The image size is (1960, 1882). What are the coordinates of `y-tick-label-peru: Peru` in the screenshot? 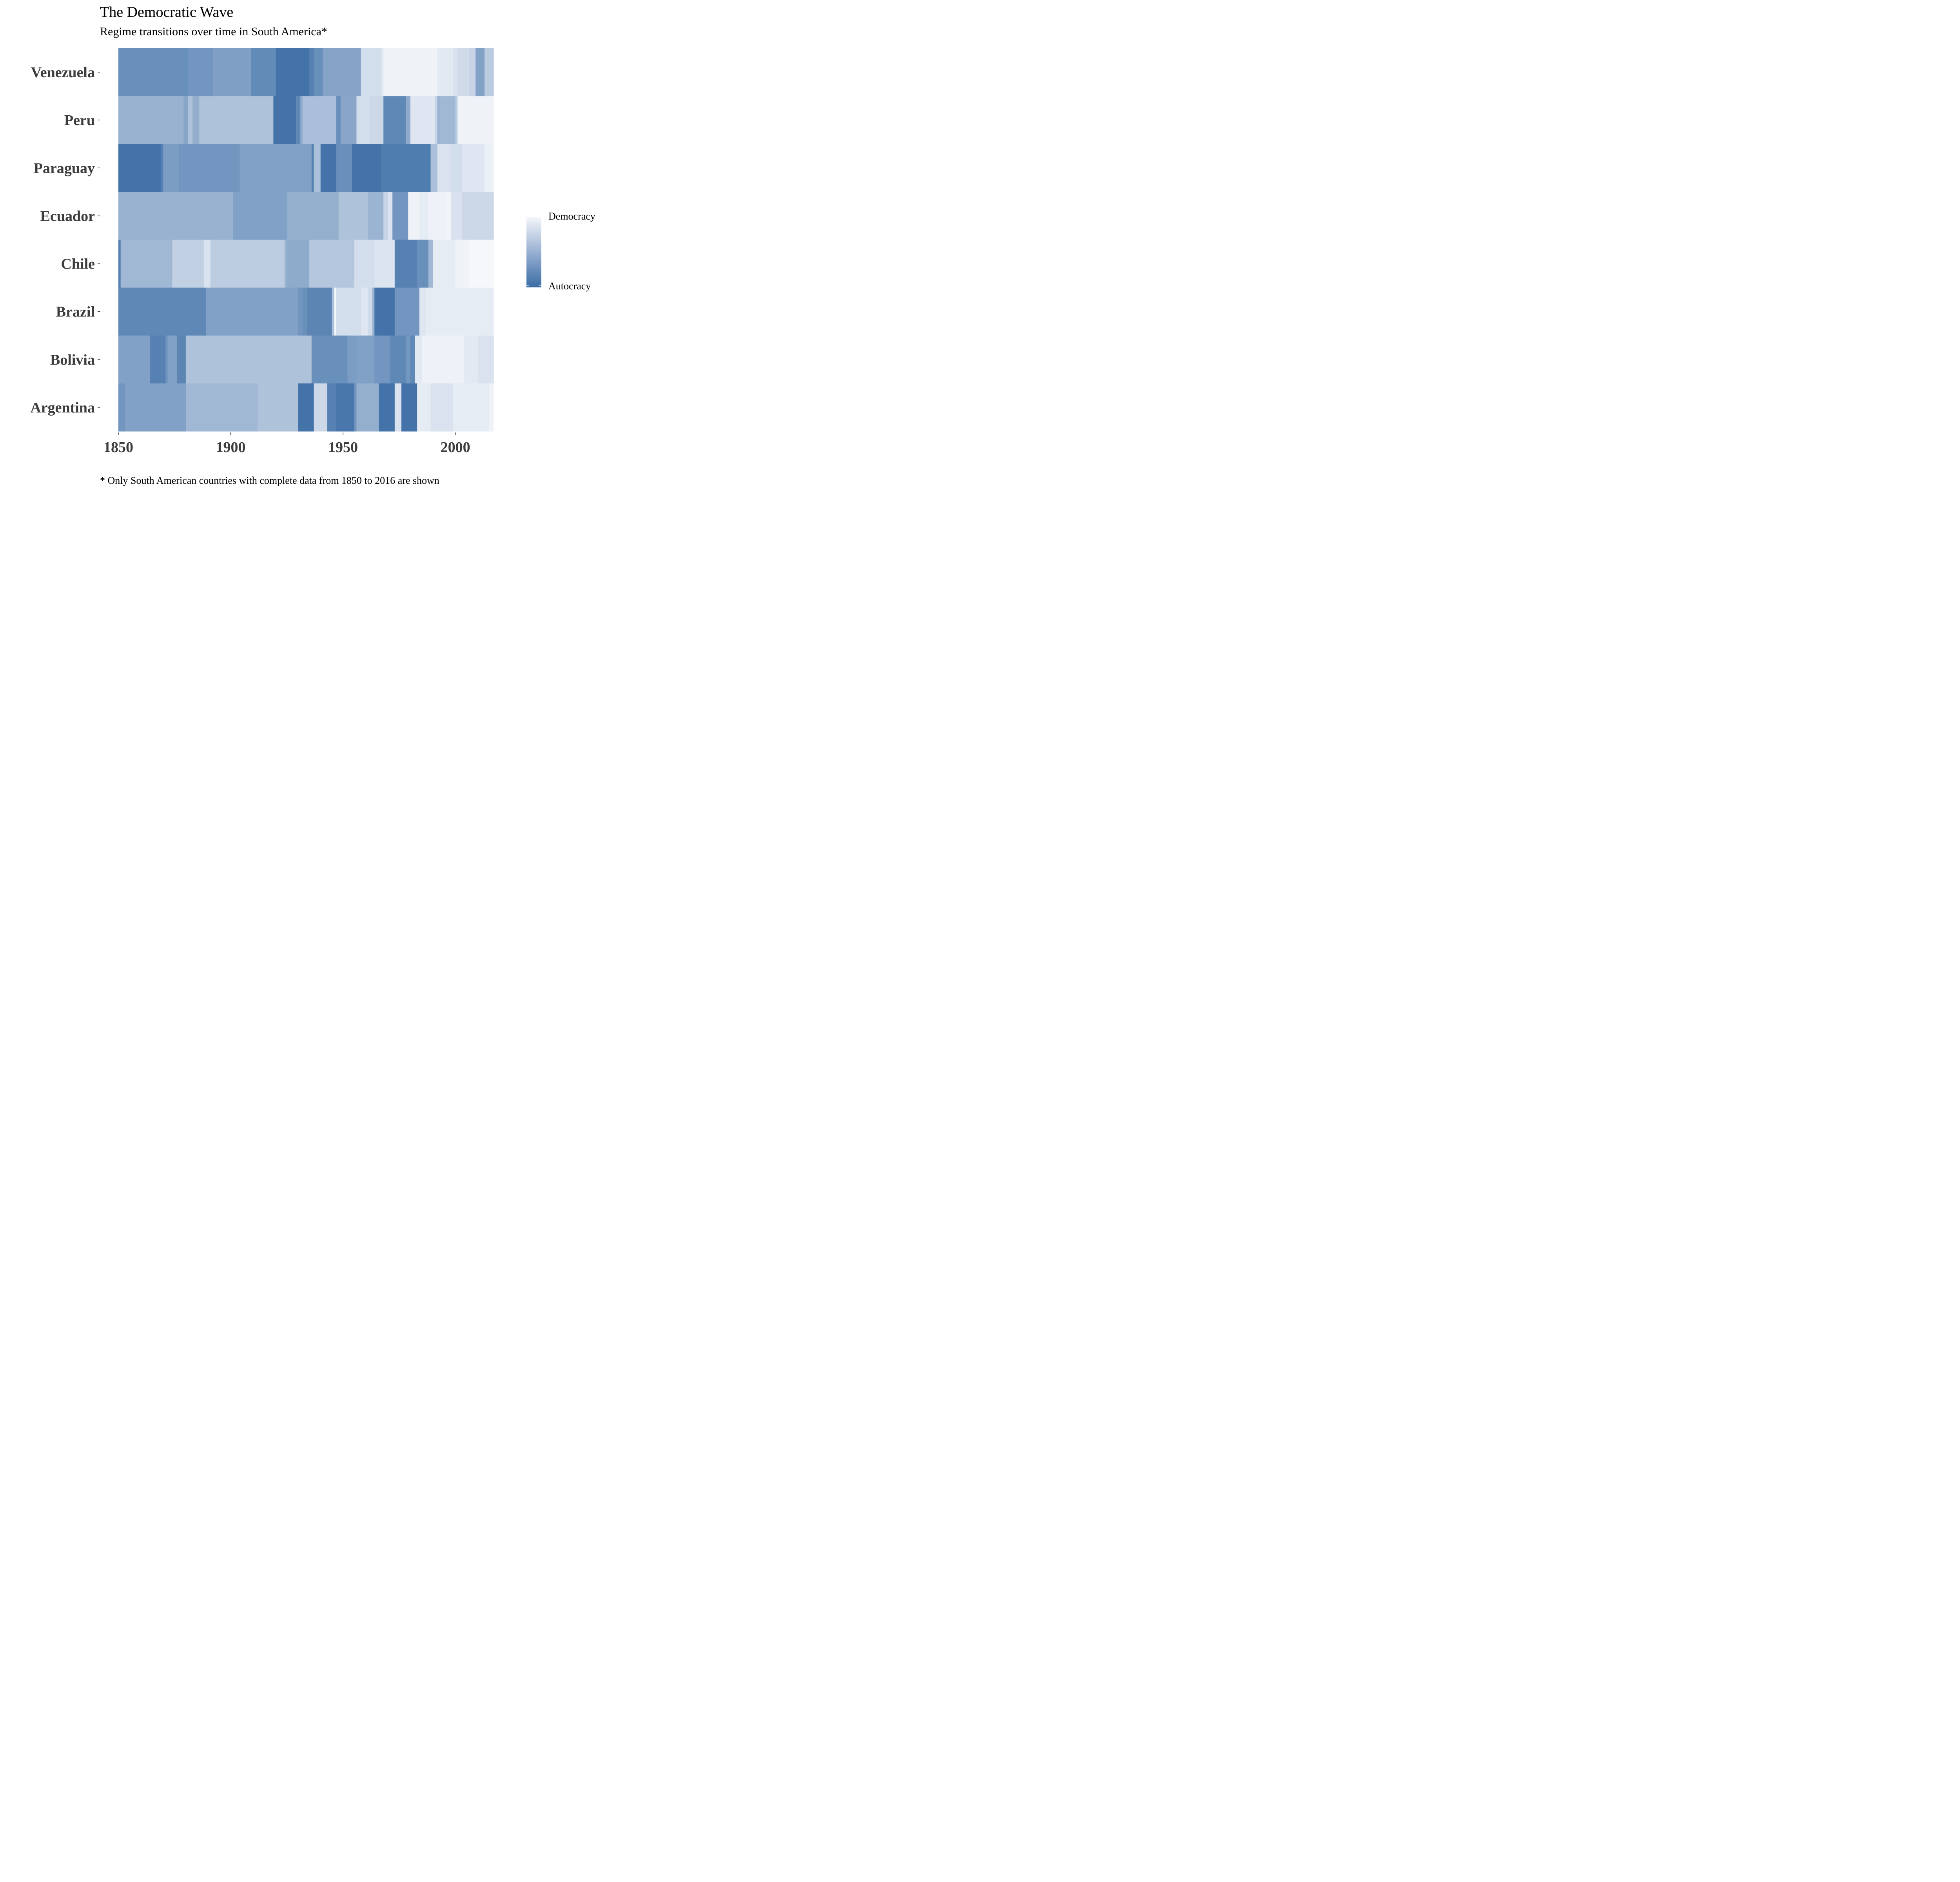 It's located at (79, 120).